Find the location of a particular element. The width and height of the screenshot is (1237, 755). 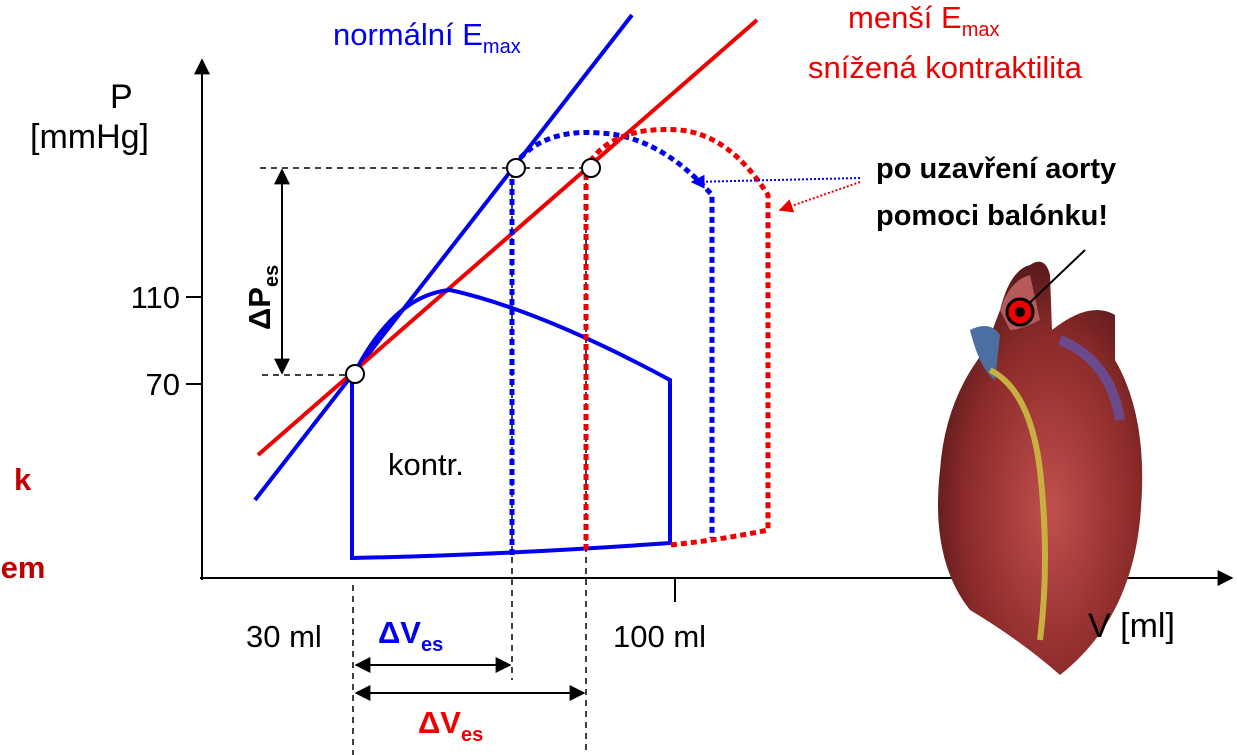

y-axis-symbol: P is located at coordinates (121, 97).